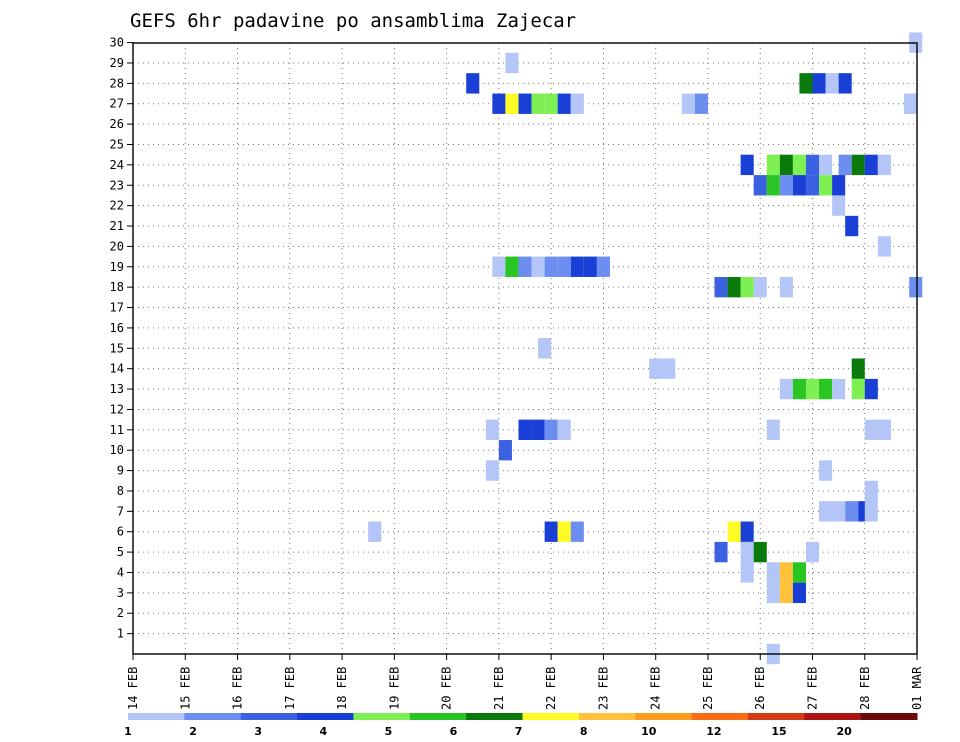  What do you see at coordinates (117, 369) in the screenshot?
I see `y-tick-label: 14` at bounding box center [117, 369].